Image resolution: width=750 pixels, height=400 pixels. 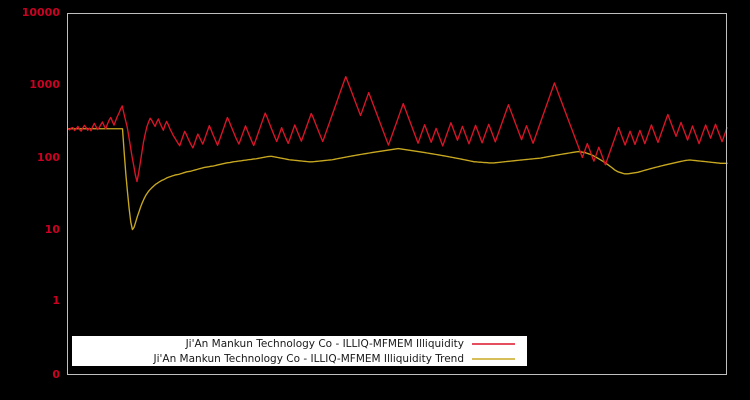 I want to click on y-axis-tick-0: 0, so click(x=56, y=374).